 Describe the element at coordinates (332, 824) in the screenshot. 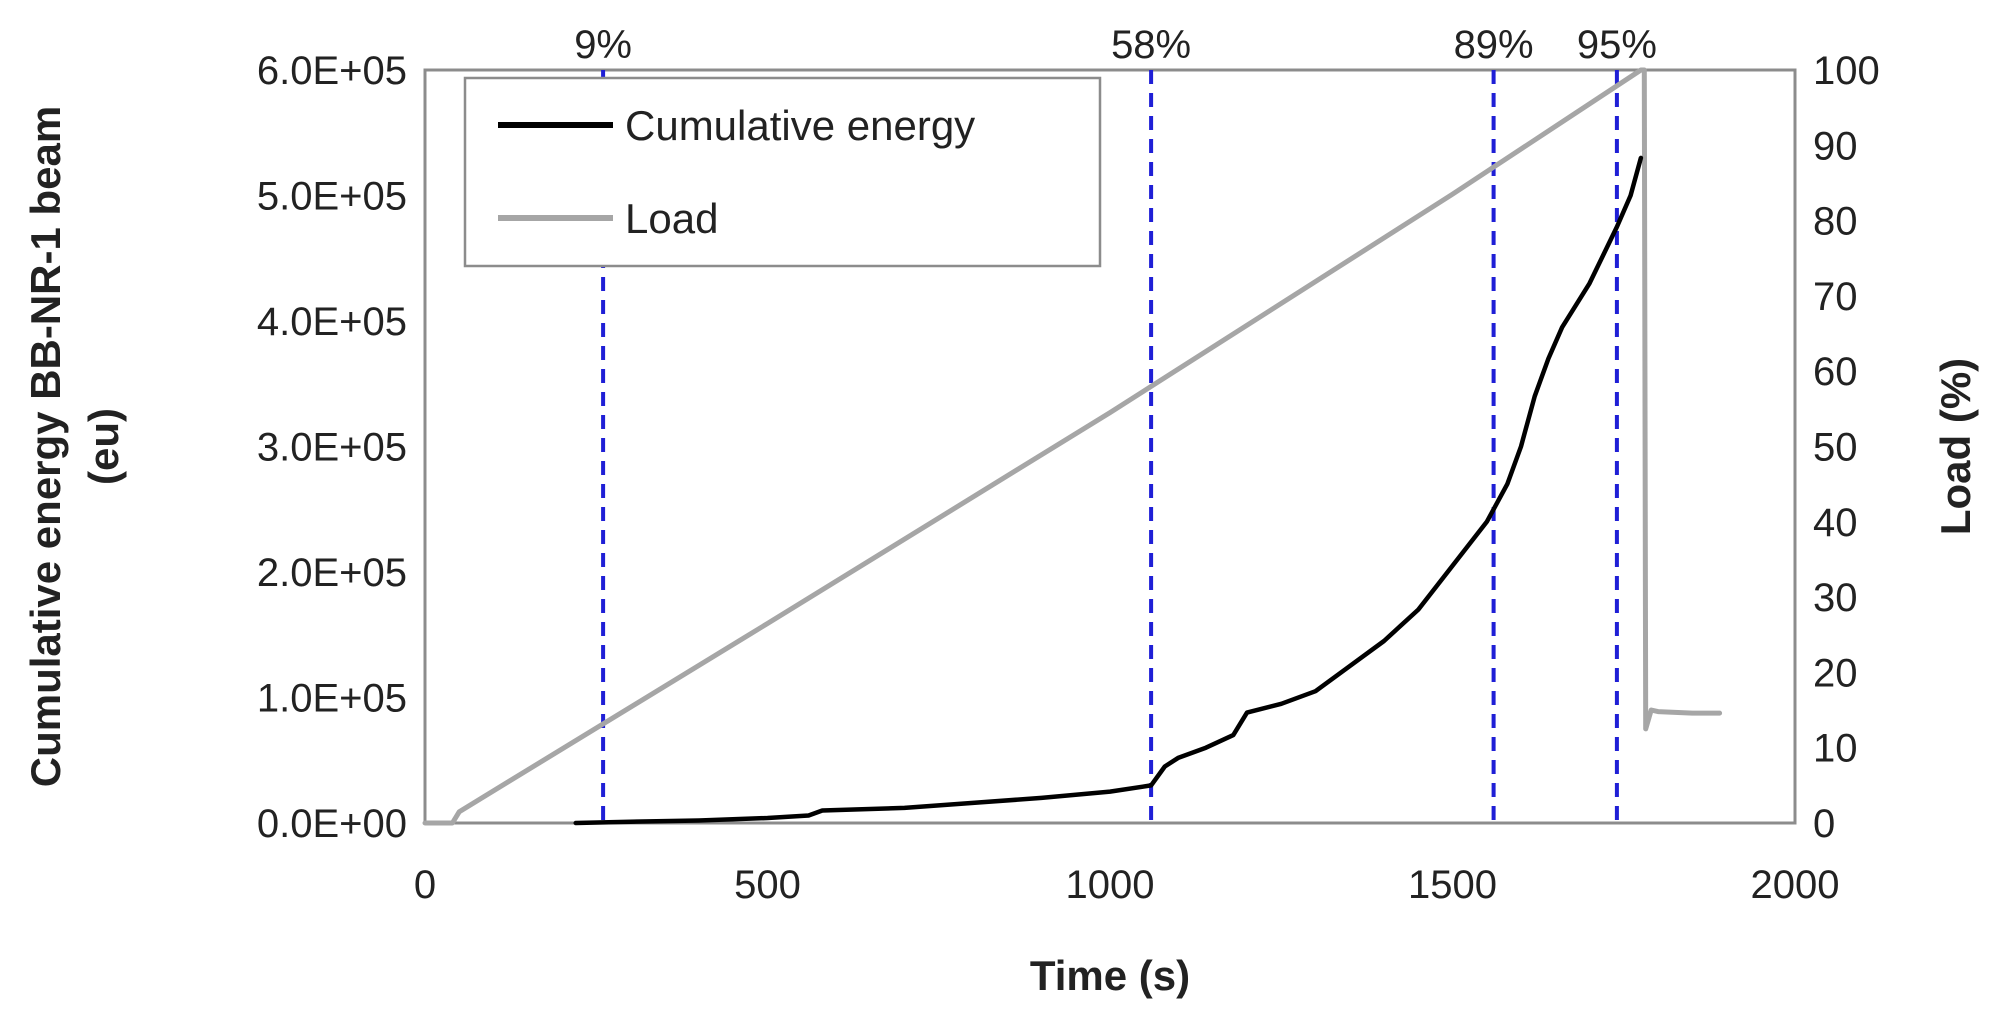

I see `left-y-tick-label: 0.0E+00` at that location.